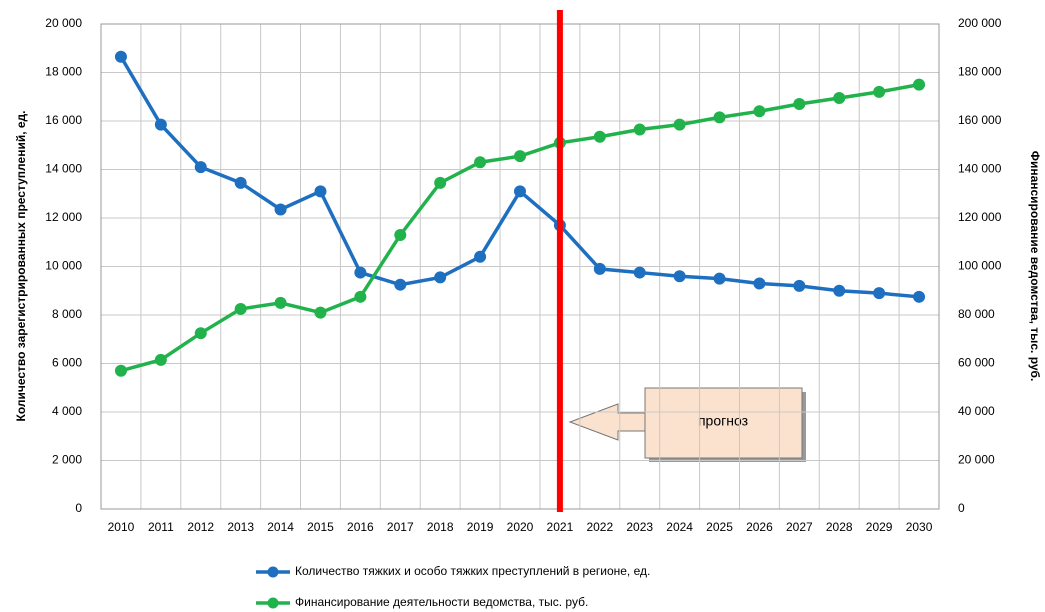  I want to click on x-tick-label: 2027, so click(799, 527).